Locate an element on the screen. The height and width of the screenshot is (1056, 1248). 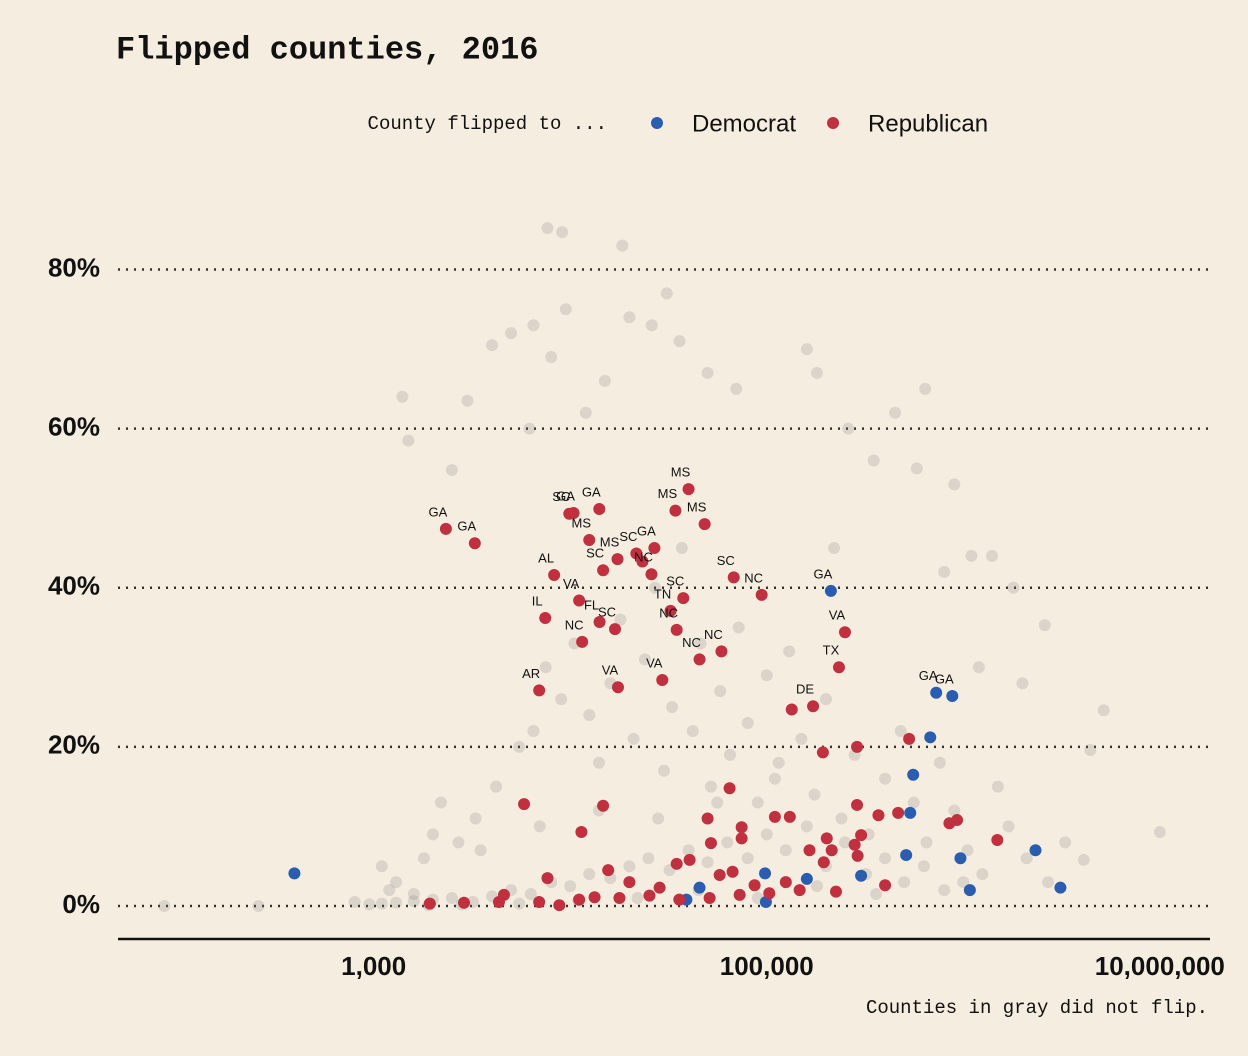
point-label: TN is located at coordinates (662, 593).